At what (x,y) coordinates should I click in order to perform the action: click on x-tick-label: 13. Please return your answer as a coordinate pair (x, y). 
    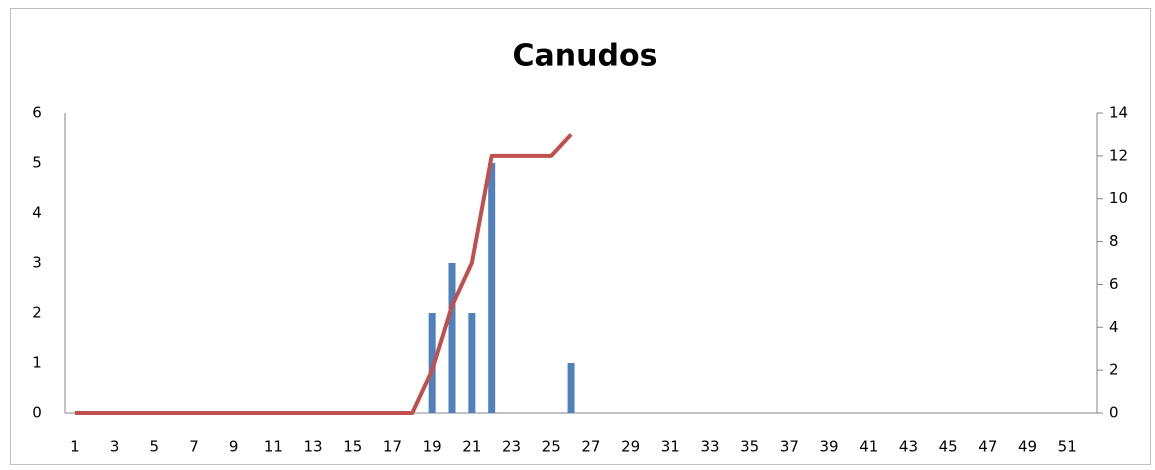
    Looking at the image, I should click on (313, 447).